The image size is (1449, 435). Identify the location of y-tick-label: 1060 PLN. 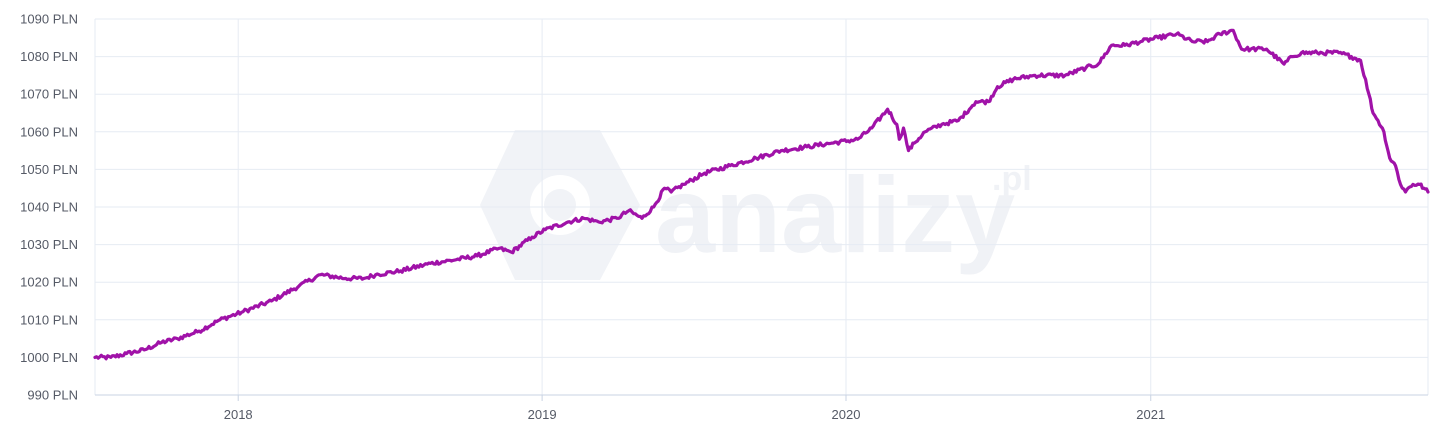
(49, 131).